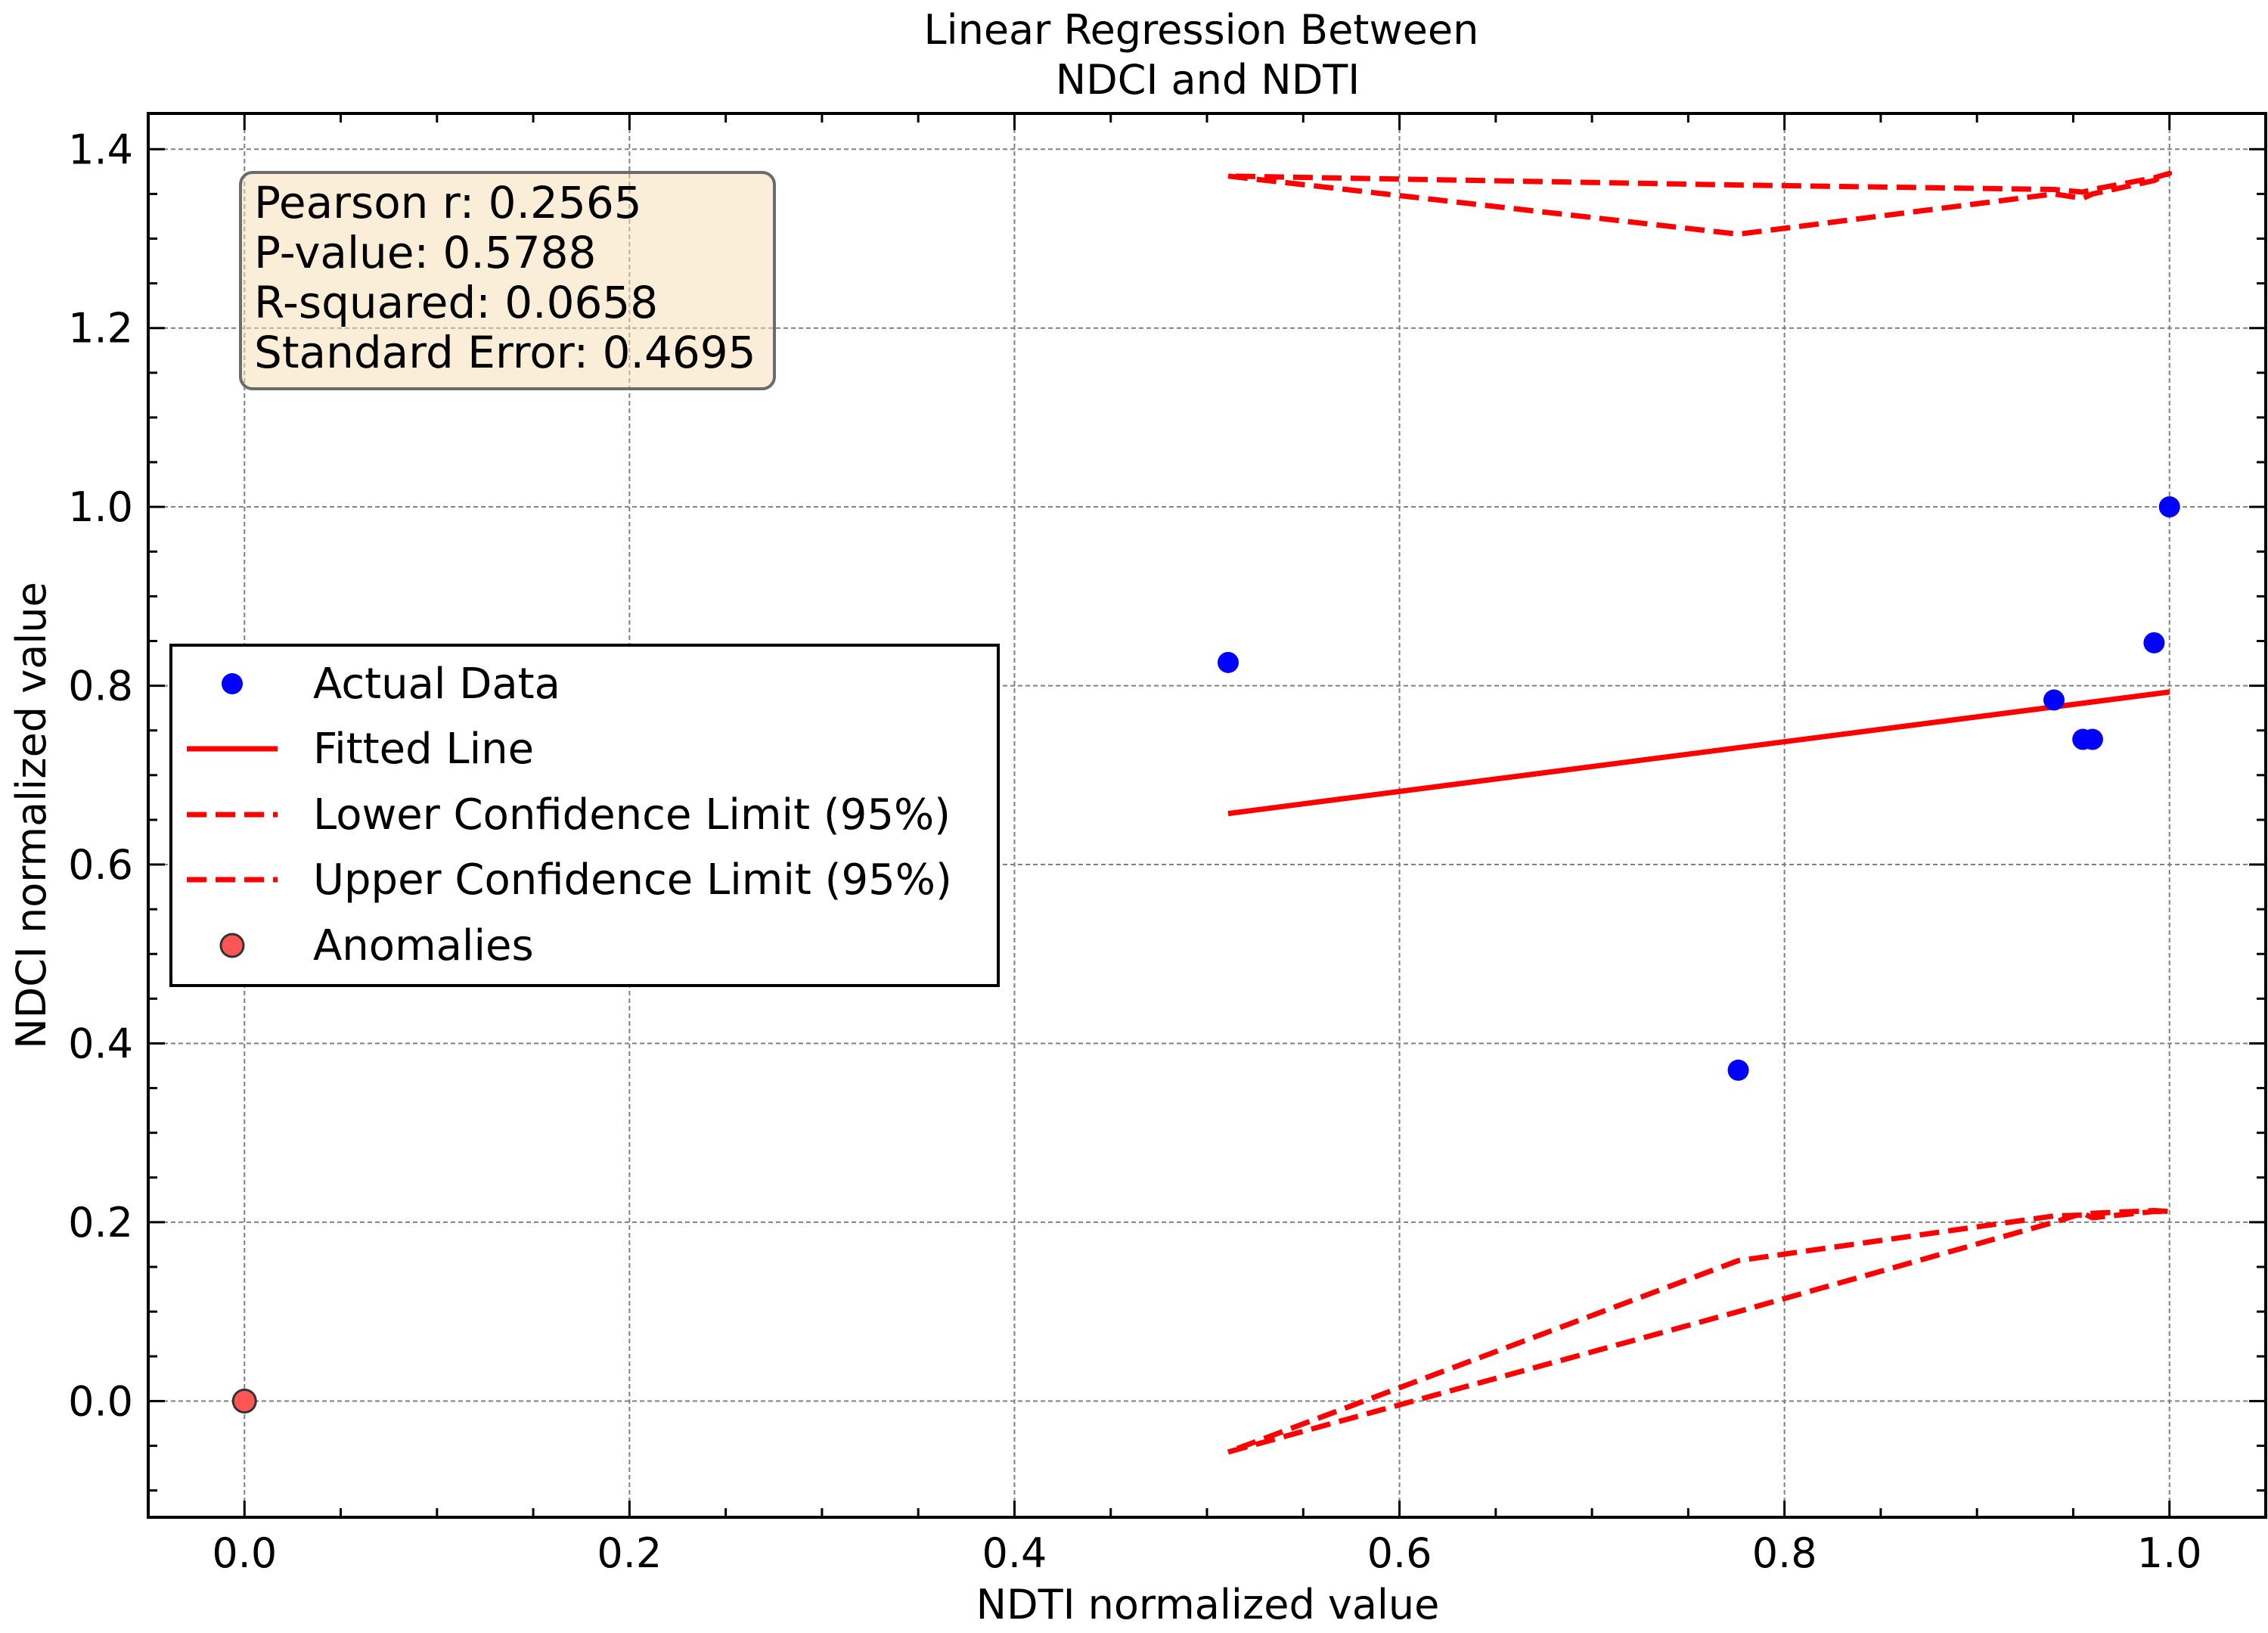  Describe the element at coordinates (101, 1401) in the screenshot. I see `y-tick-label: 0.0` at that location.